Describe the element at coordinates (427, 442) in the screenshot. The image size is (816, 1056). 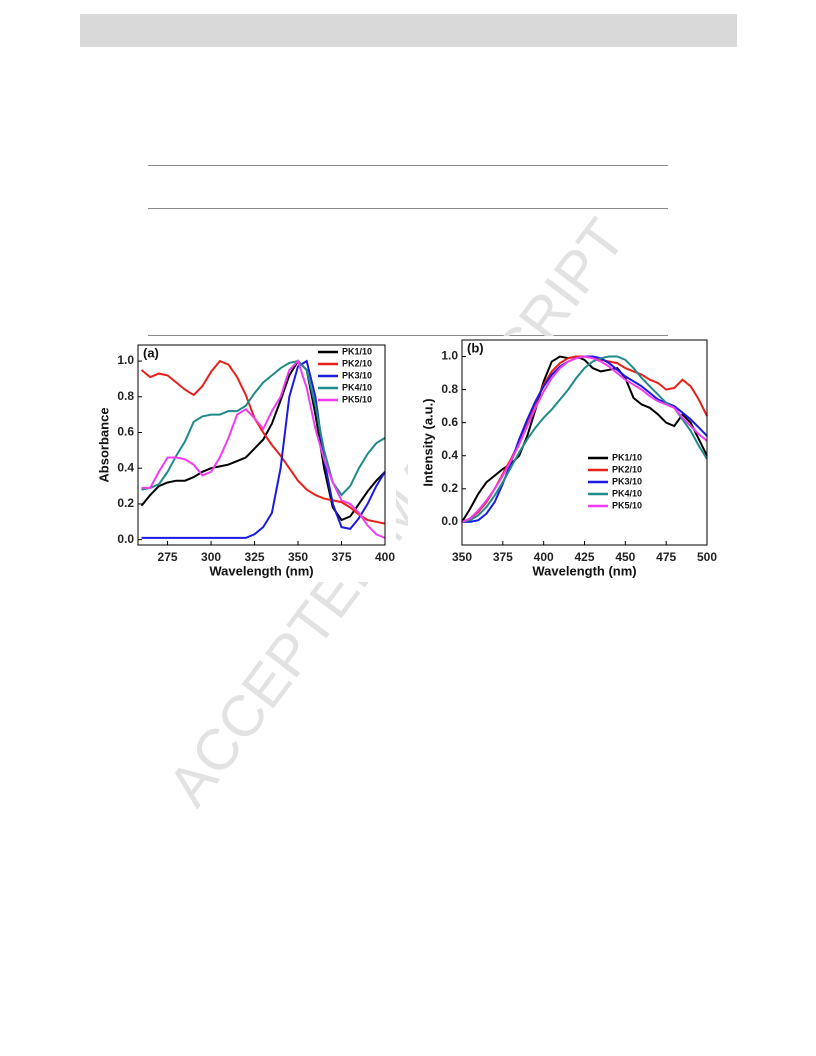
I see `y-axis-label: Intensity (a.u.)` at that location.